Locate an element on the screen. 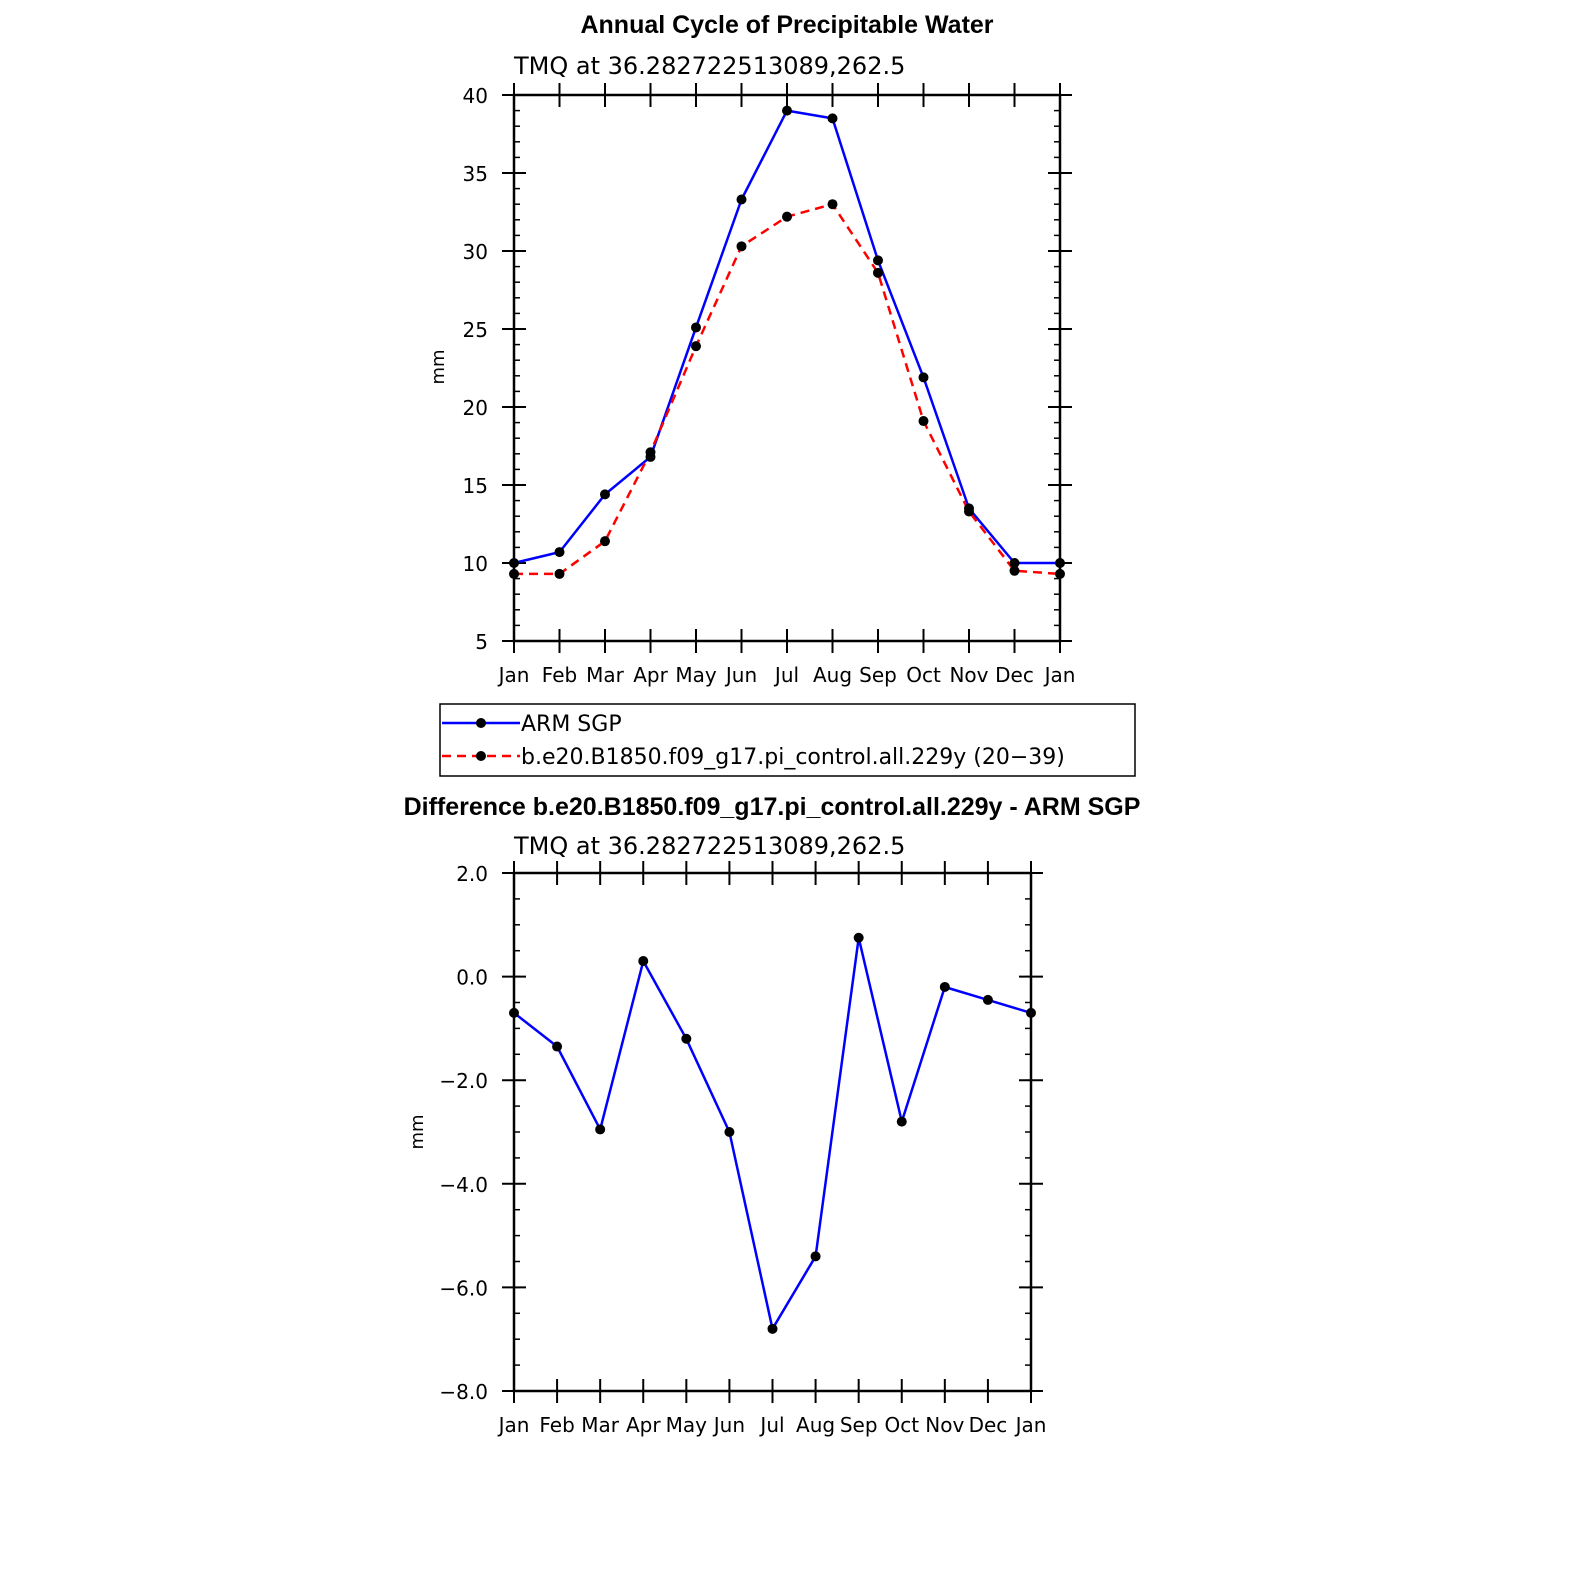 This screenshot has width=1574, height=1574. y-tick-label: 0.0 is located at coordinates (472, 978).